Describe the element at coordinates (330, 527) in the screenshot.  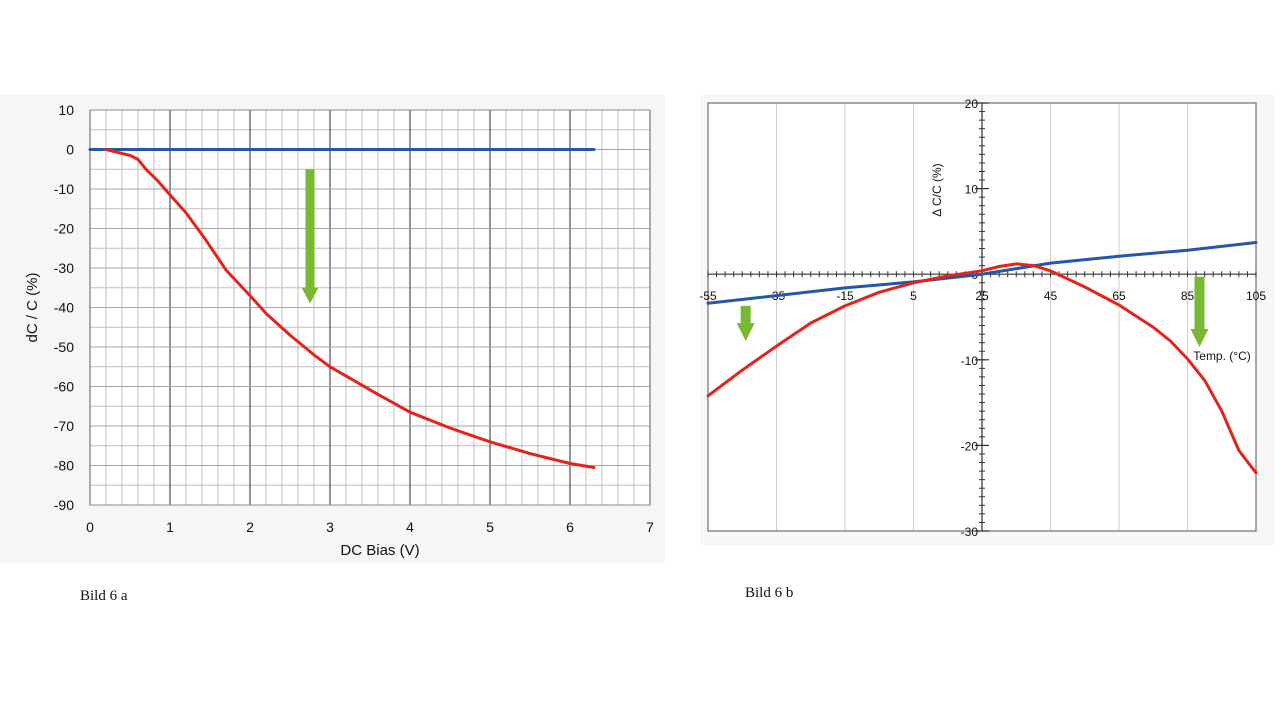
I see `x-tick-label-a: 3` at that location.